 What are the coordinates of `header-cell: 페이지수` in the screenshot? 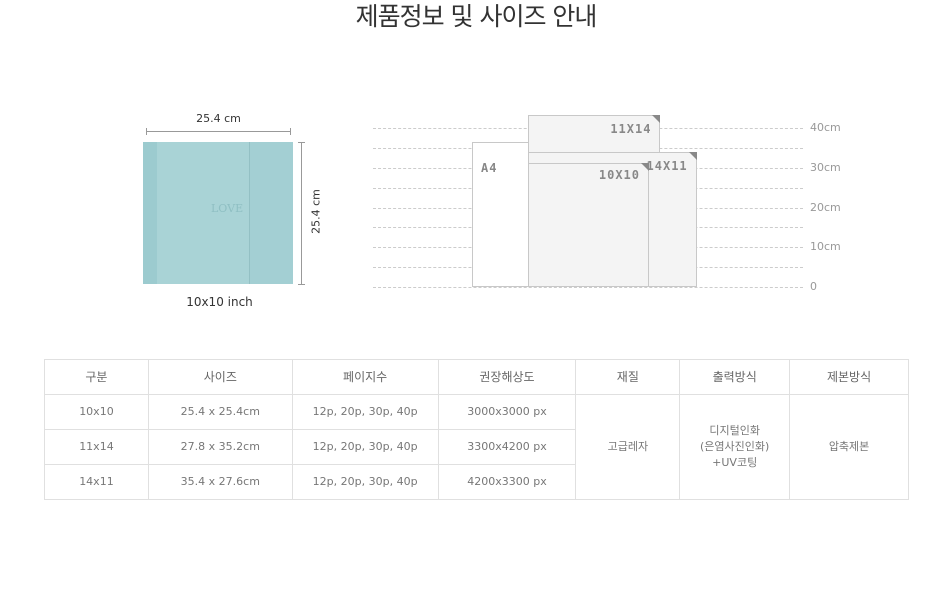 It's located at (365, 377).